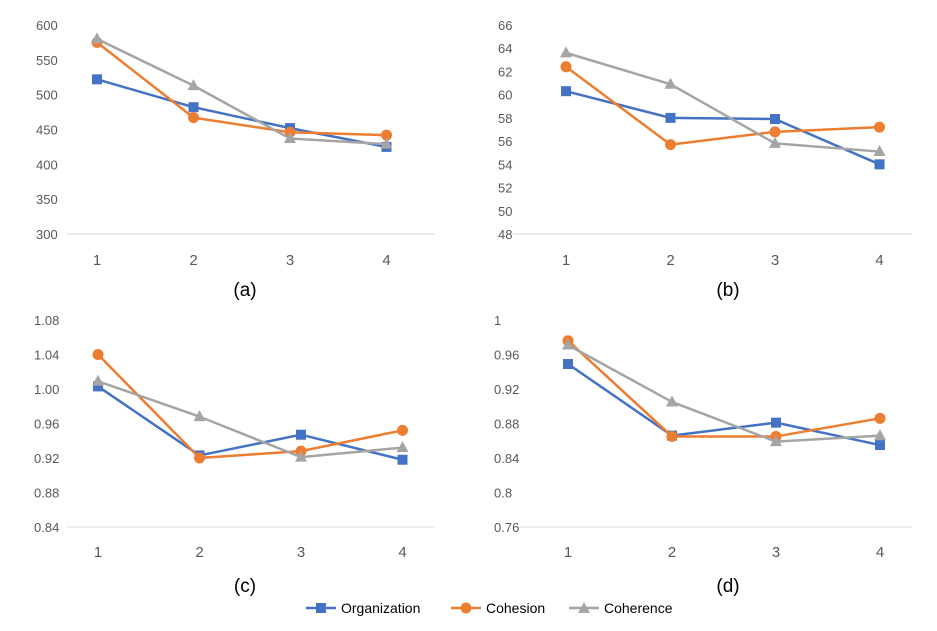 This screenshot has height=631, width=937. I want to click on y-tick-label: 60, so click(505, 95).